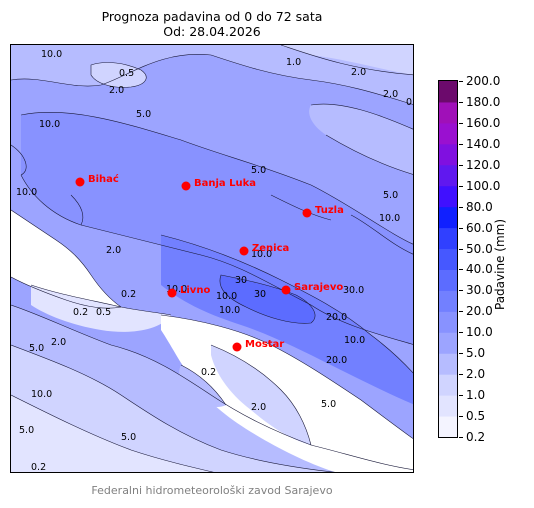  What do you see at coordinates (103, 179) in the screenshot?
I see `city-label: Bihać` at bounding box center [103, 179].